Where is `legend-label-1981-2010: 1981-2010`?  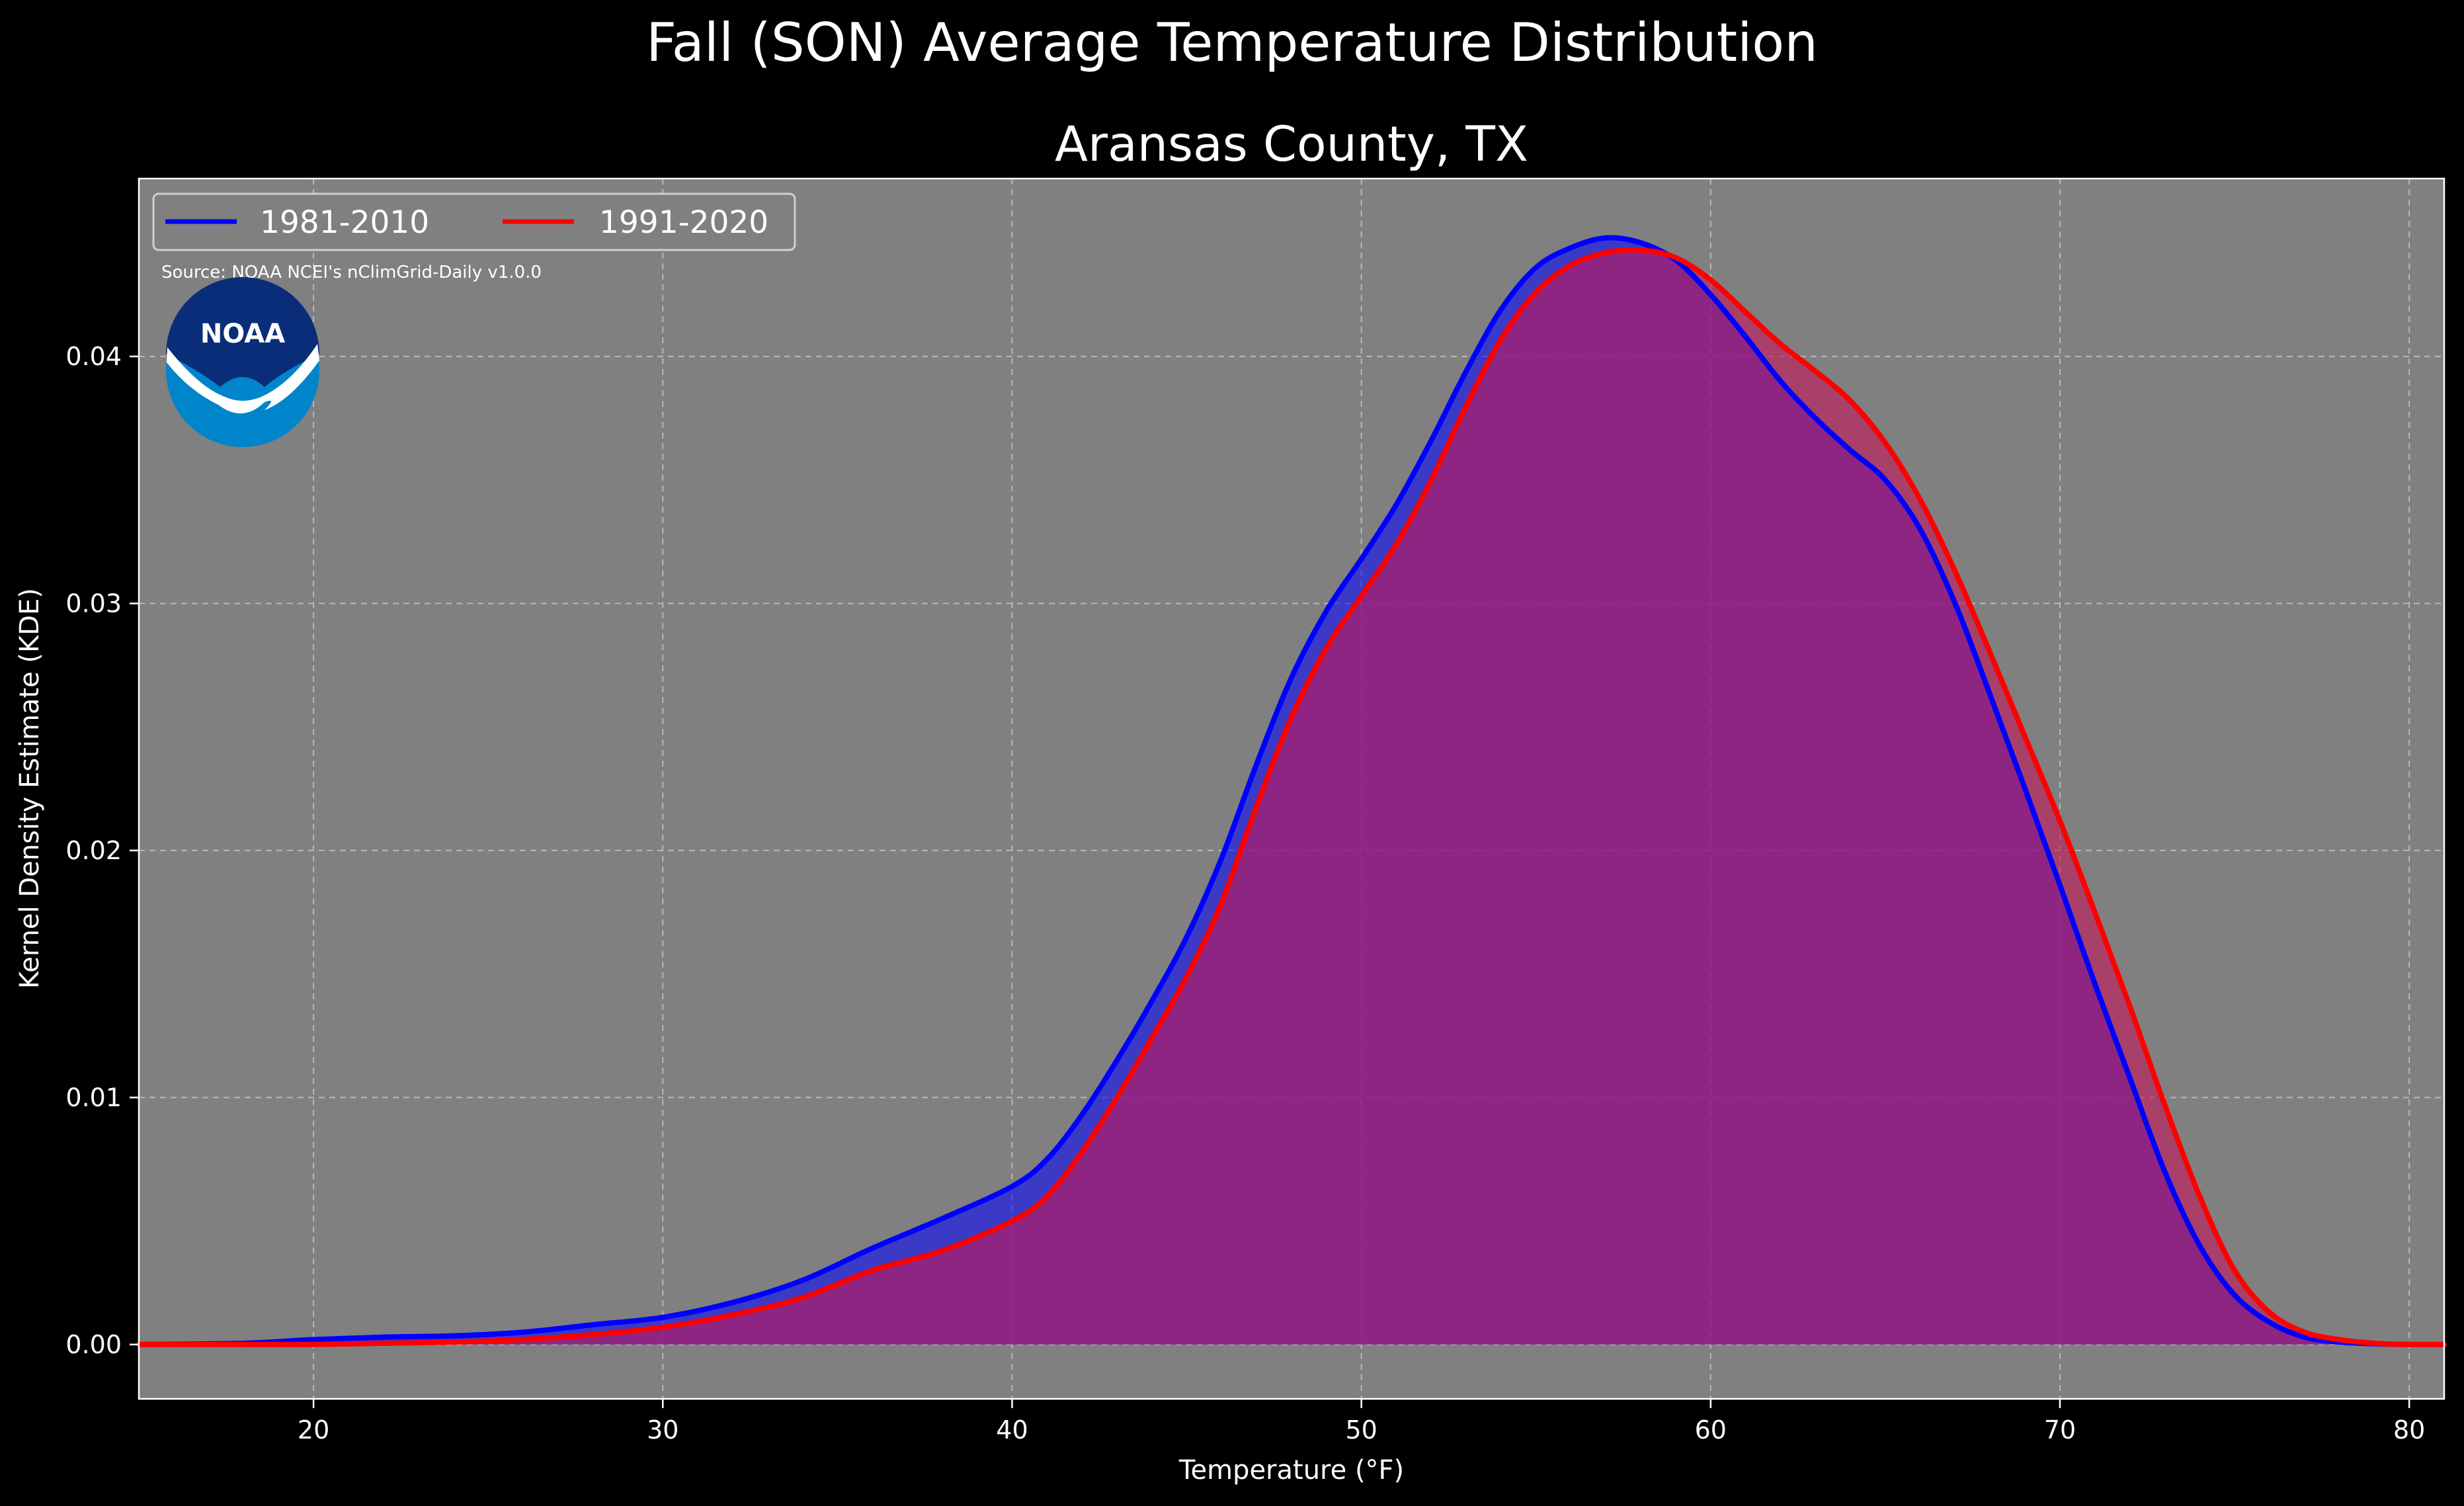
legend-label-1981-2010: 1981-2010 is located at coordinates (345, 222).